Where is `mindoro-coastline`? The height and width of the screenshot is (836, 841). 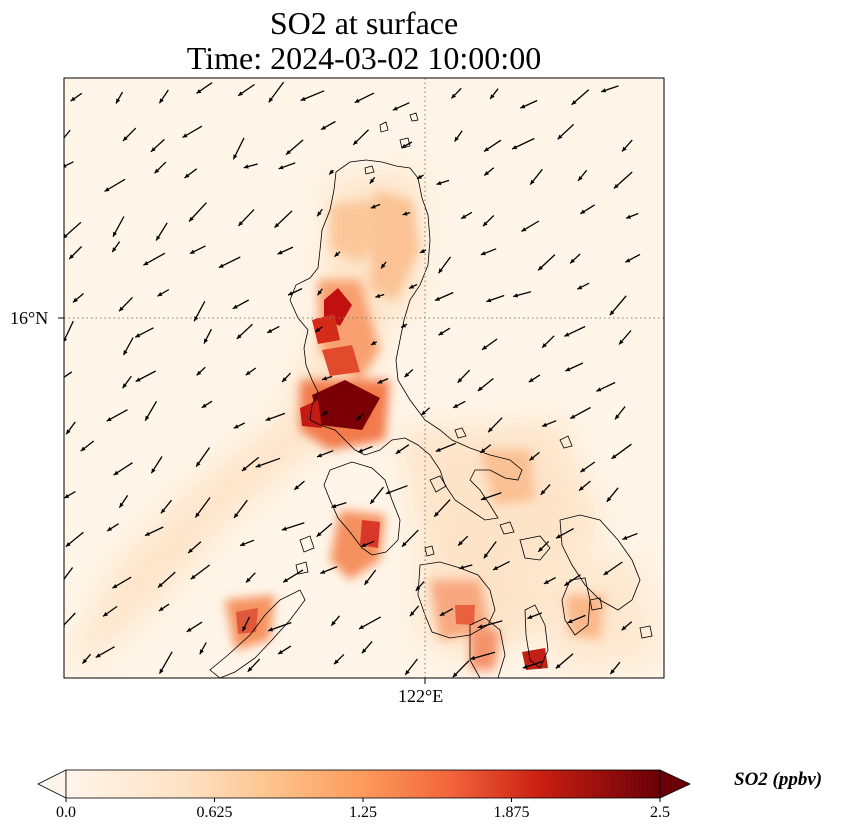
mindoro-coastline is located at coordinates (362, 508).